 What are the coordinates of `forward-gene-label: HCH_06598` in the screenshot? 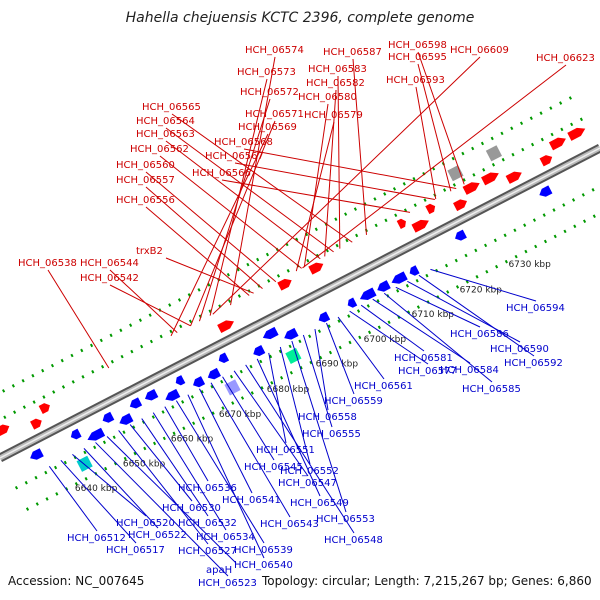 It's located at (417, 45).